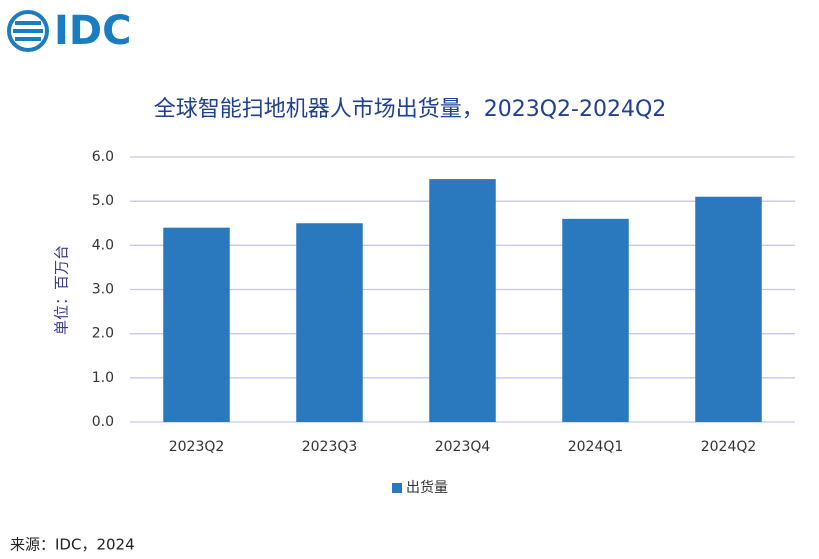 Image resolution: width=819 pixels, height=559 pixels. What do you see at coordinates (103, 334) in the screenshot?
I see `y-tick-label: 2.0` at bounding box center [103, 334].